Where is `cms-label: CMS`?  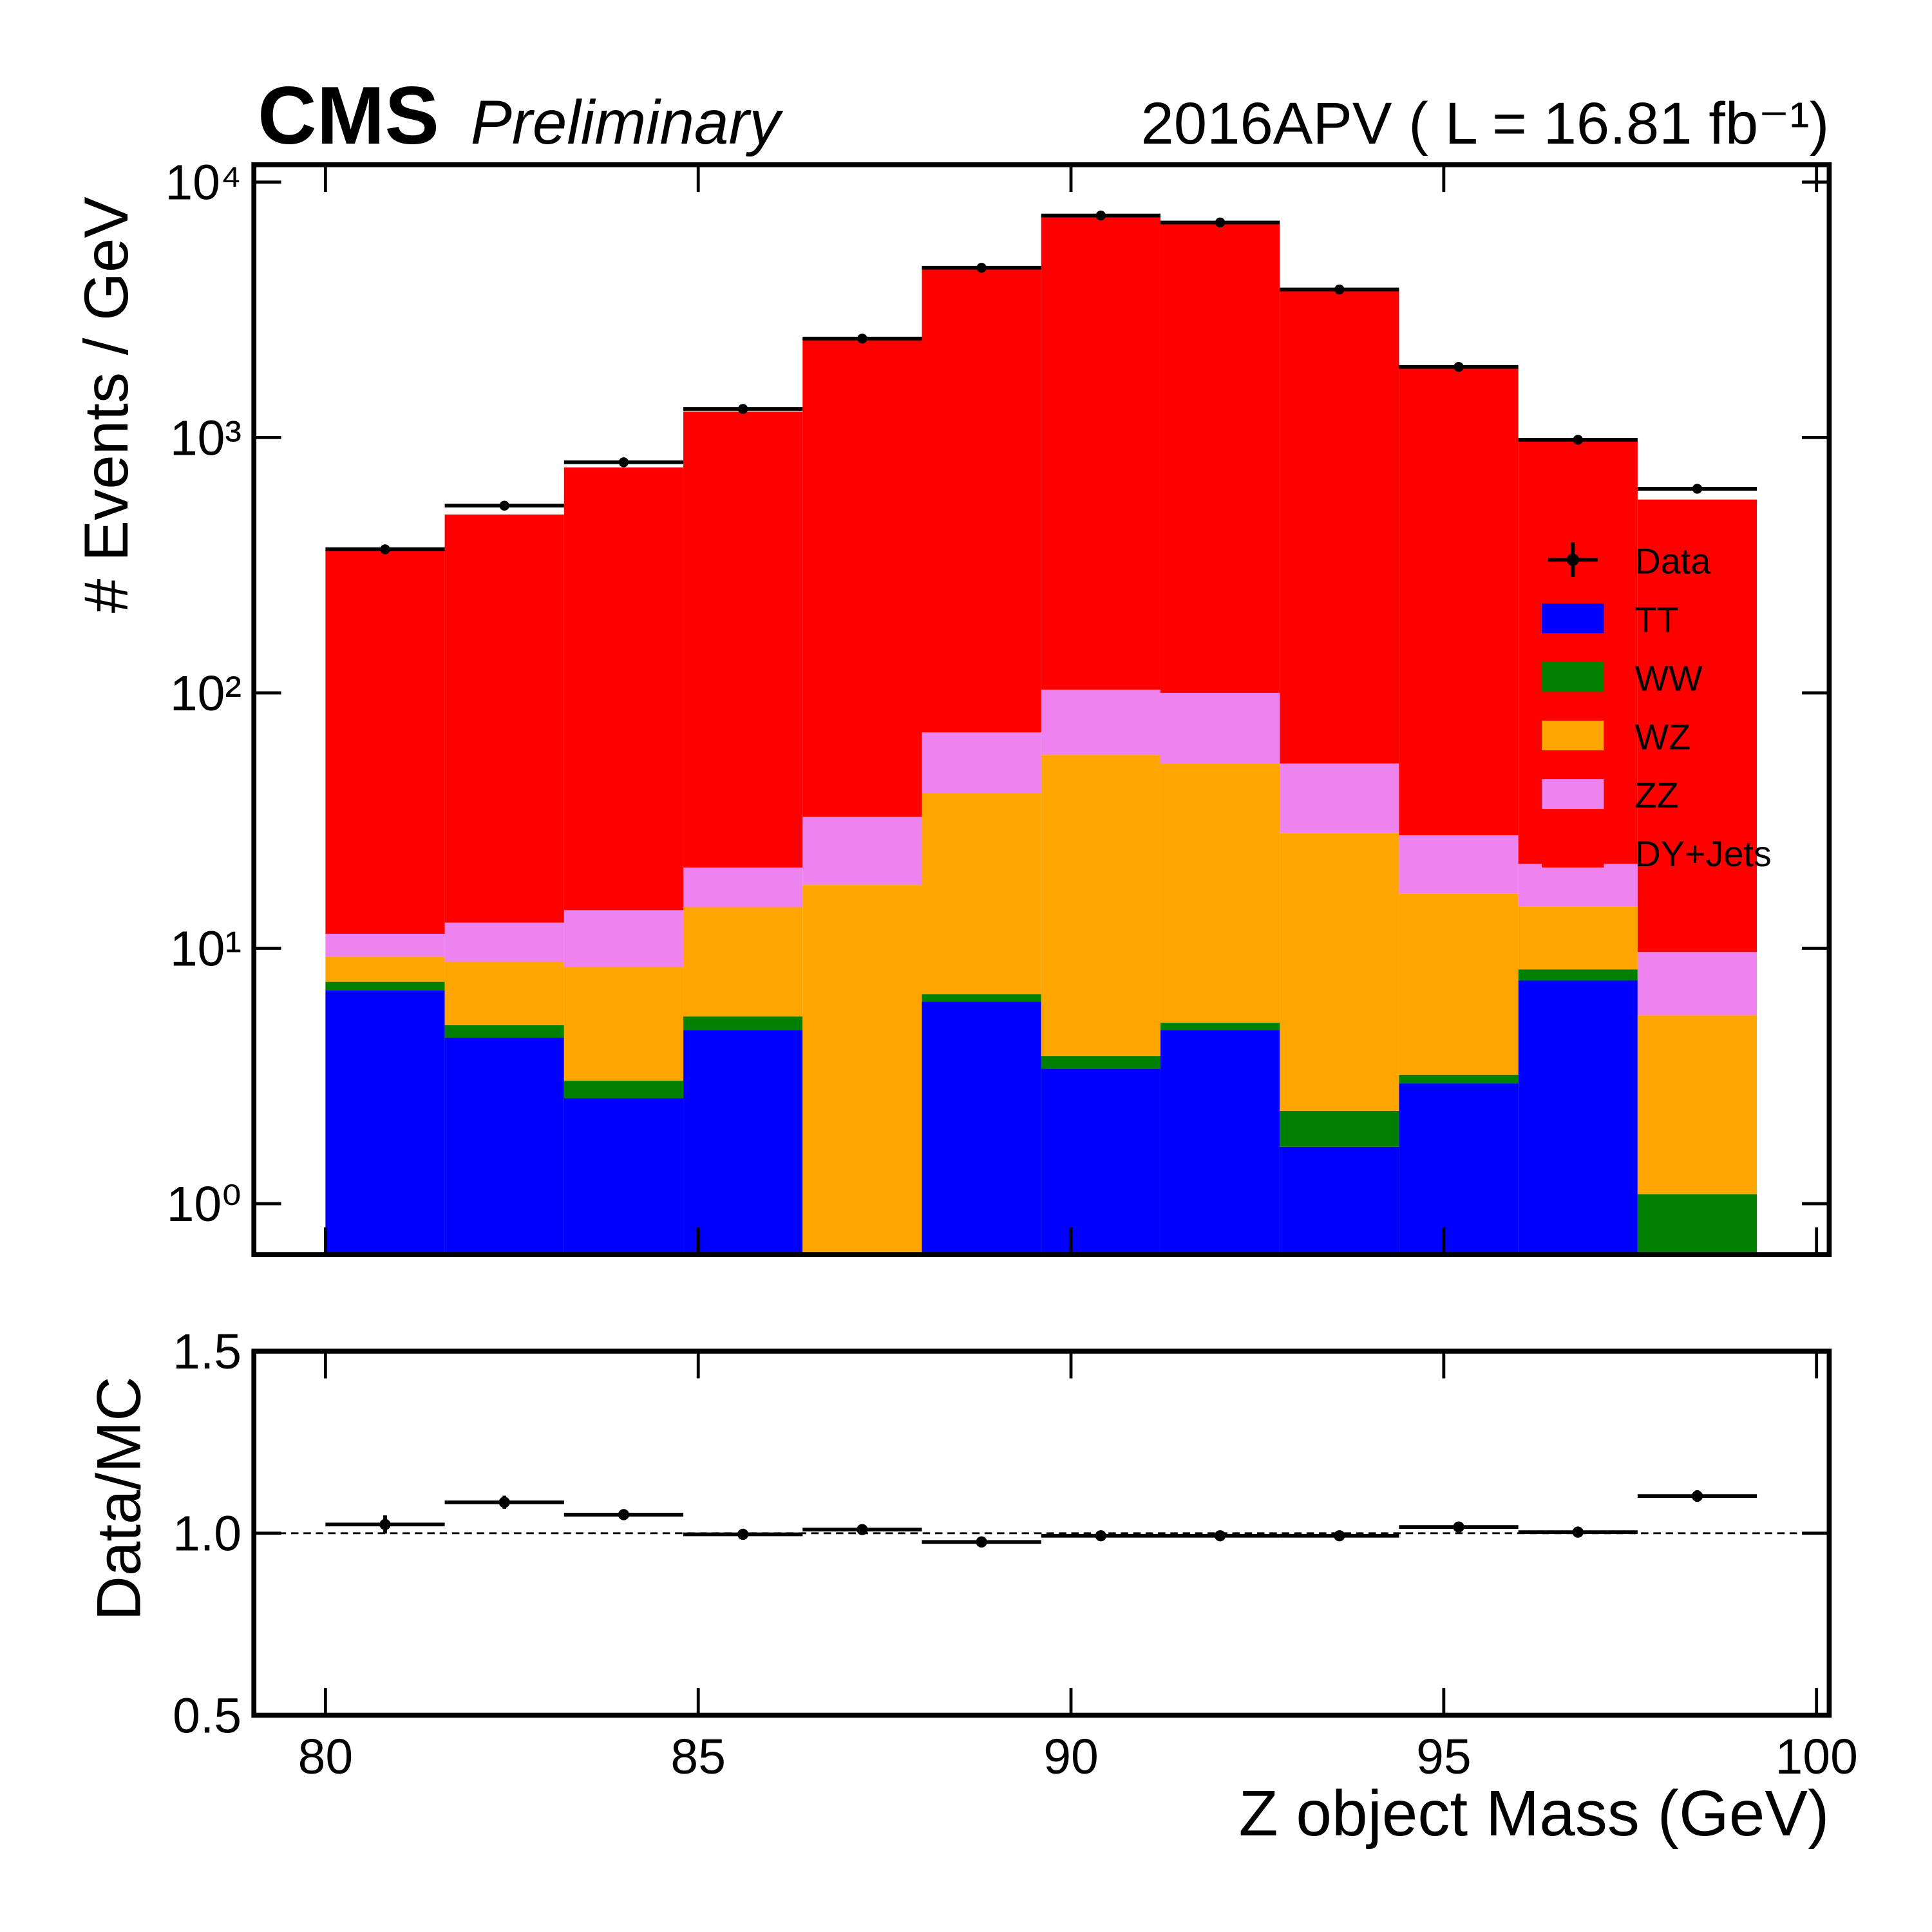
cms-label: CMS is located at coordinates (349, 116).